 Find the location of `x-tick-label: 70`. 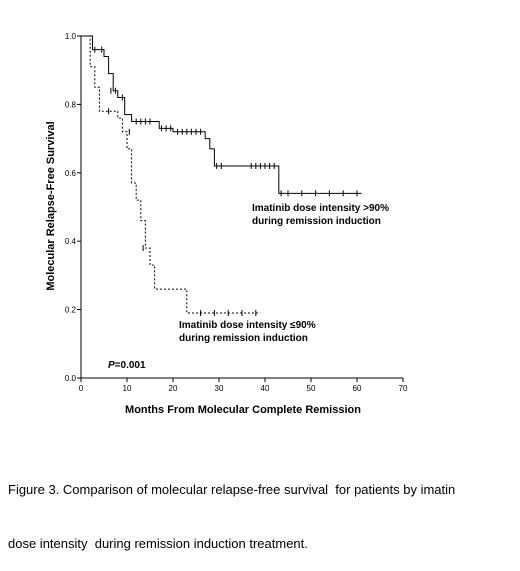

x-tick-label: 70 is located at coordinates (403, 388).